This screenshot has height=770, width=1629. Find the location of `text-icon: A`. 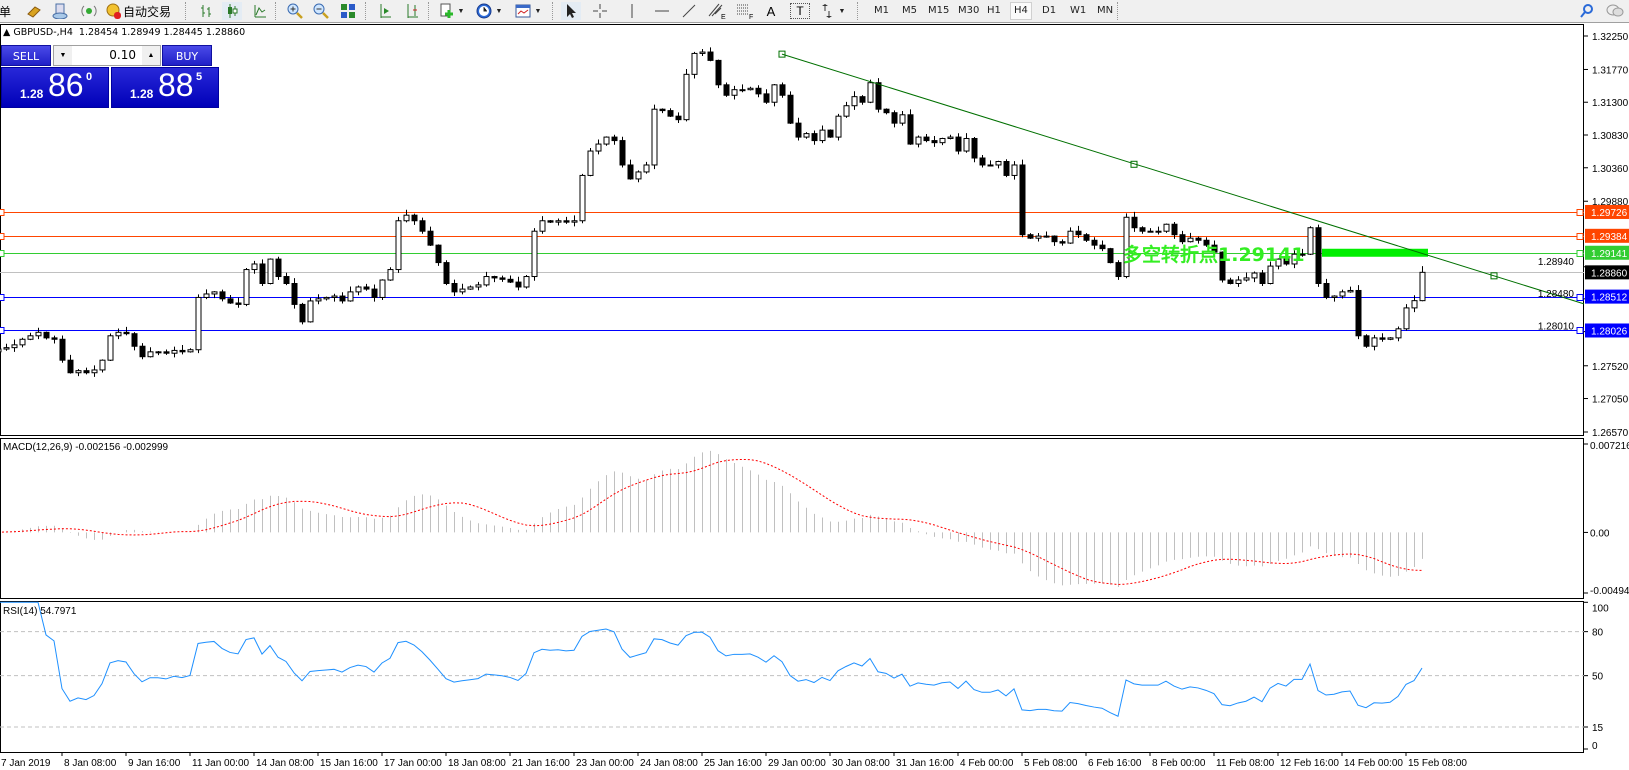

text-icon: A is located at coordinates (771, 11).